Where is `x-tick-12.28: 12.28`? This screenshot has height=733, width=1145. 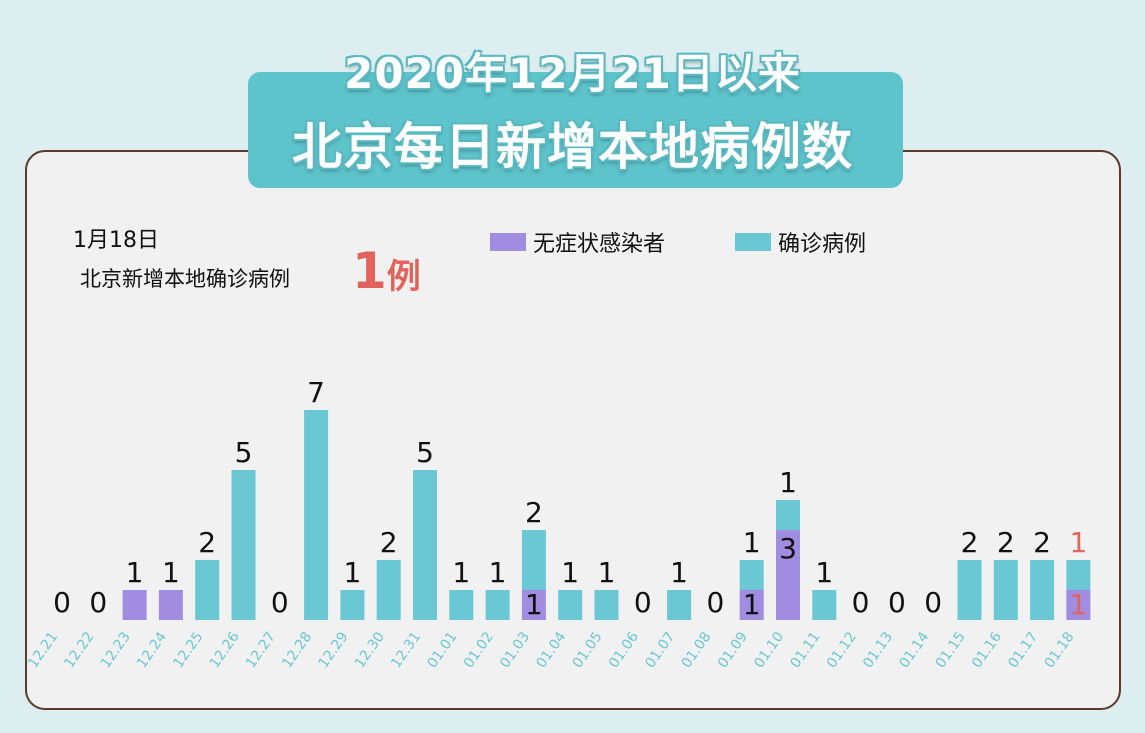 x-tick-12.28: 12.28 is located at coordinates (297, 650).